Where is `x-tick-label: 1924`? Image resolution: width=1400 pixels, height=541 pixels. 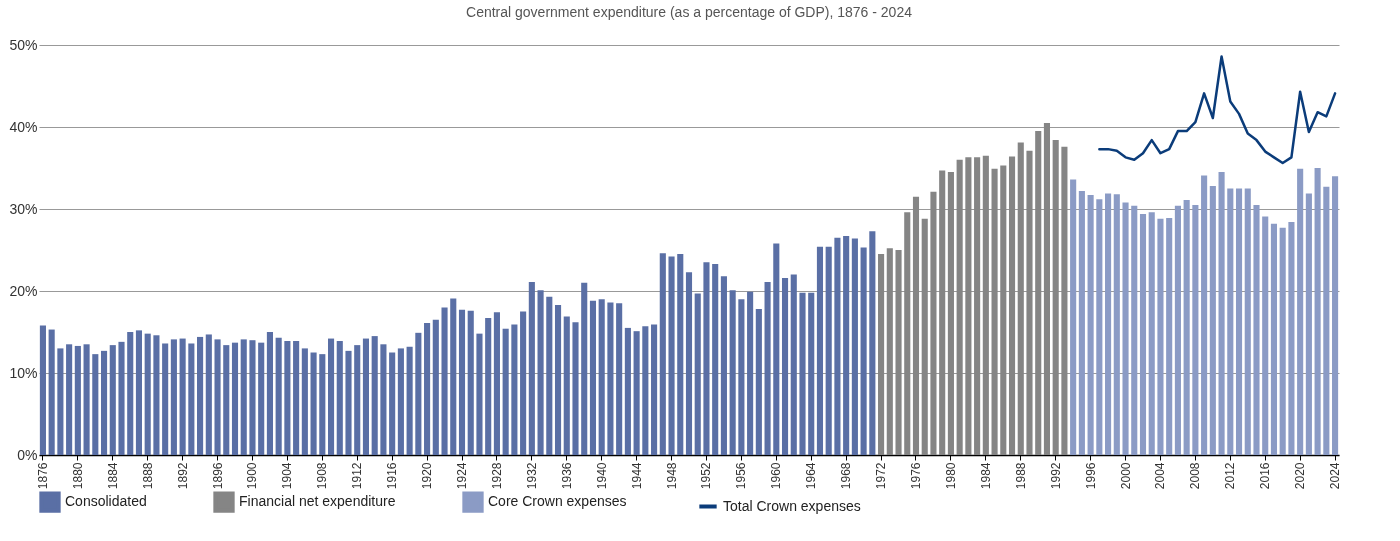
x-tick-label: 1924 is located at coordinates (462, 476).